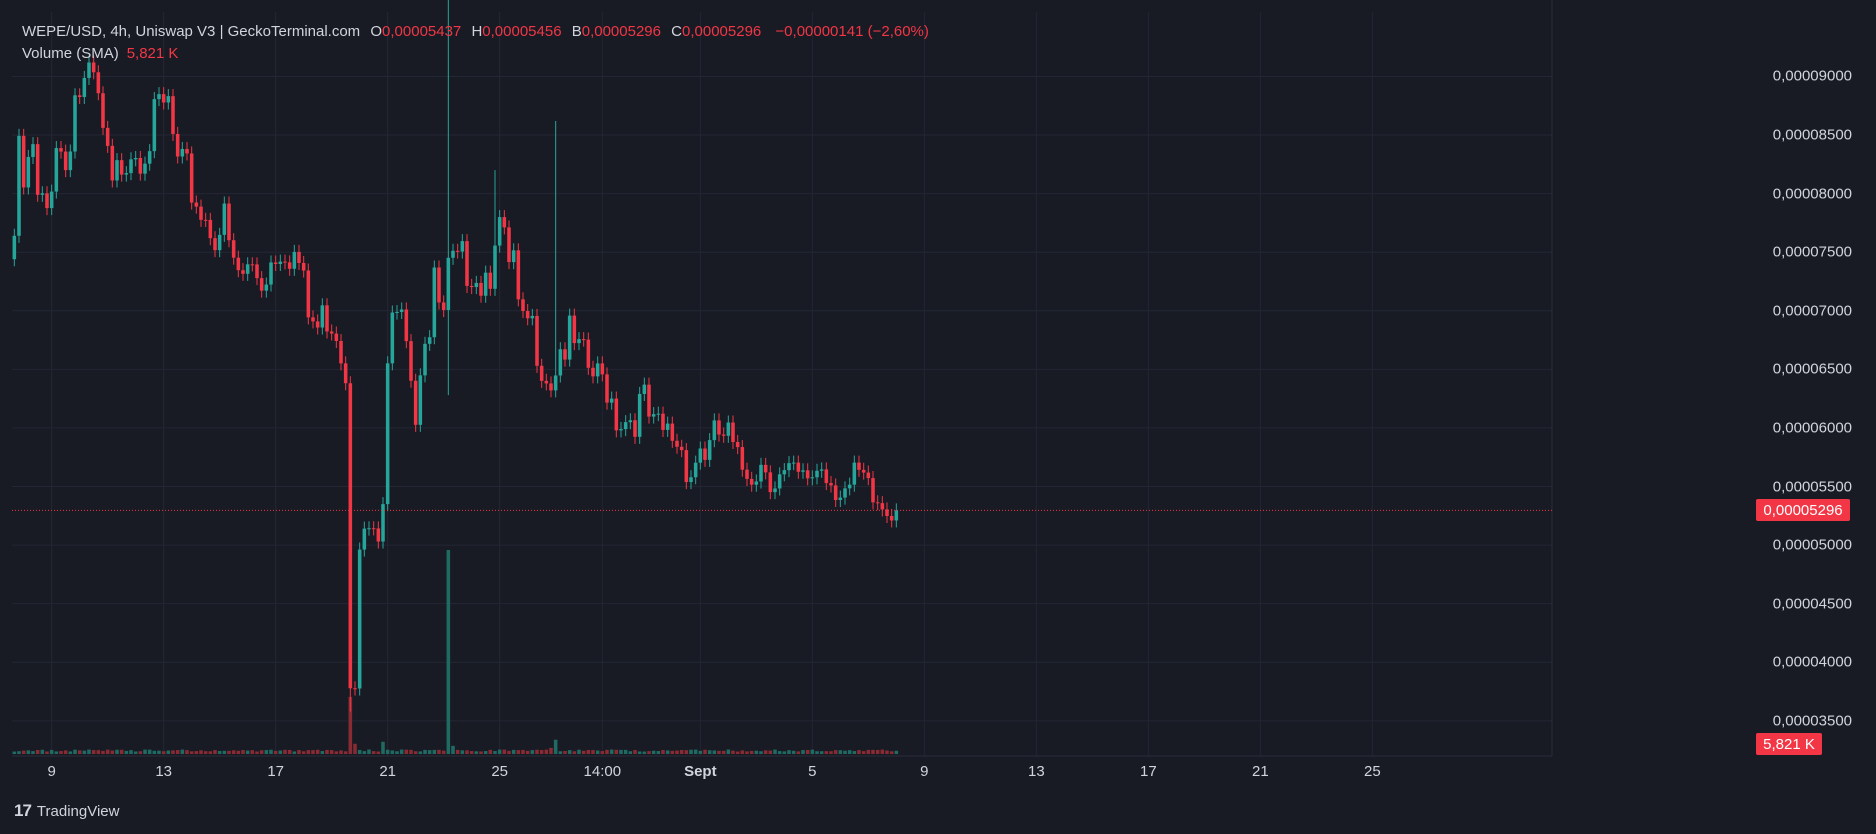  Describe the element at coordinates (1812, 311) in the screenshot. I see `price-tick-label: 0,00007000` at that location.